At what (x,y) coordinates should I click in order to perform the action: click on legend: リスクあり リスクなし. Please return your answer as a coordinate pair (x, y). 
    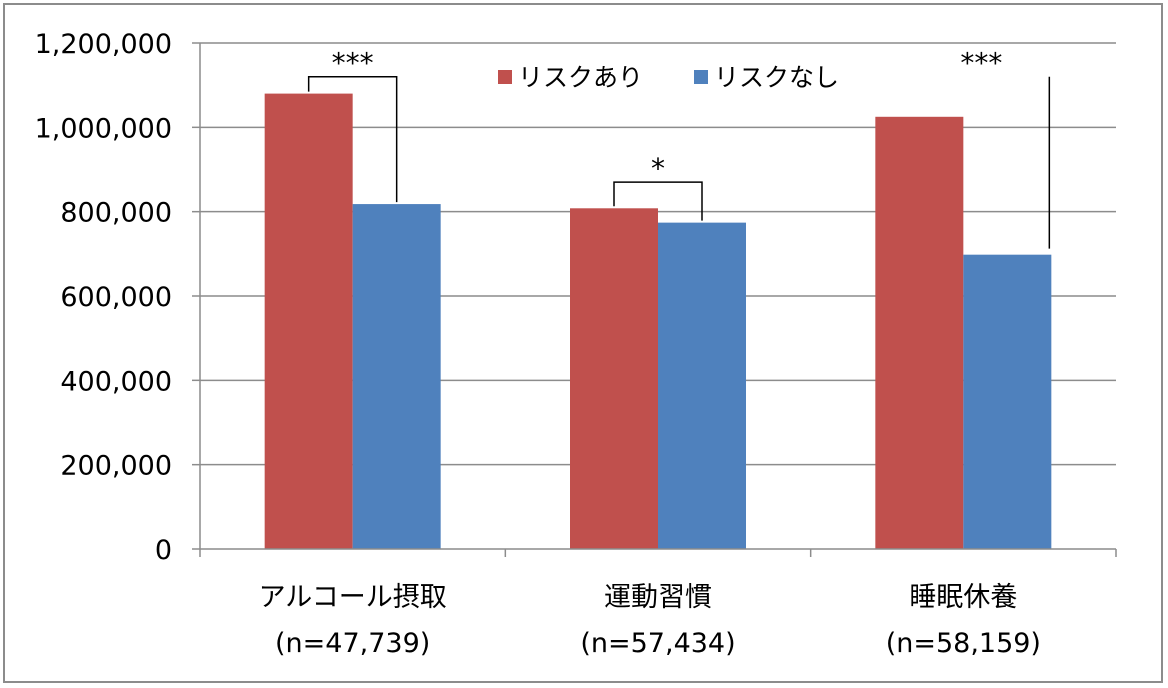
    Looking at the image, I should click on (668, 77).